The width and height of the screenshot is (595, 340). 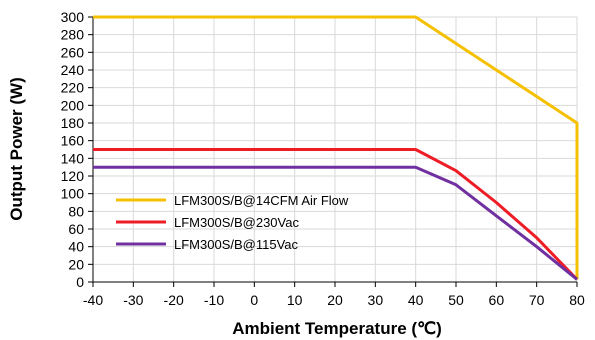 I want to click on y-tick-label: 160, so click(x=73, y=141).